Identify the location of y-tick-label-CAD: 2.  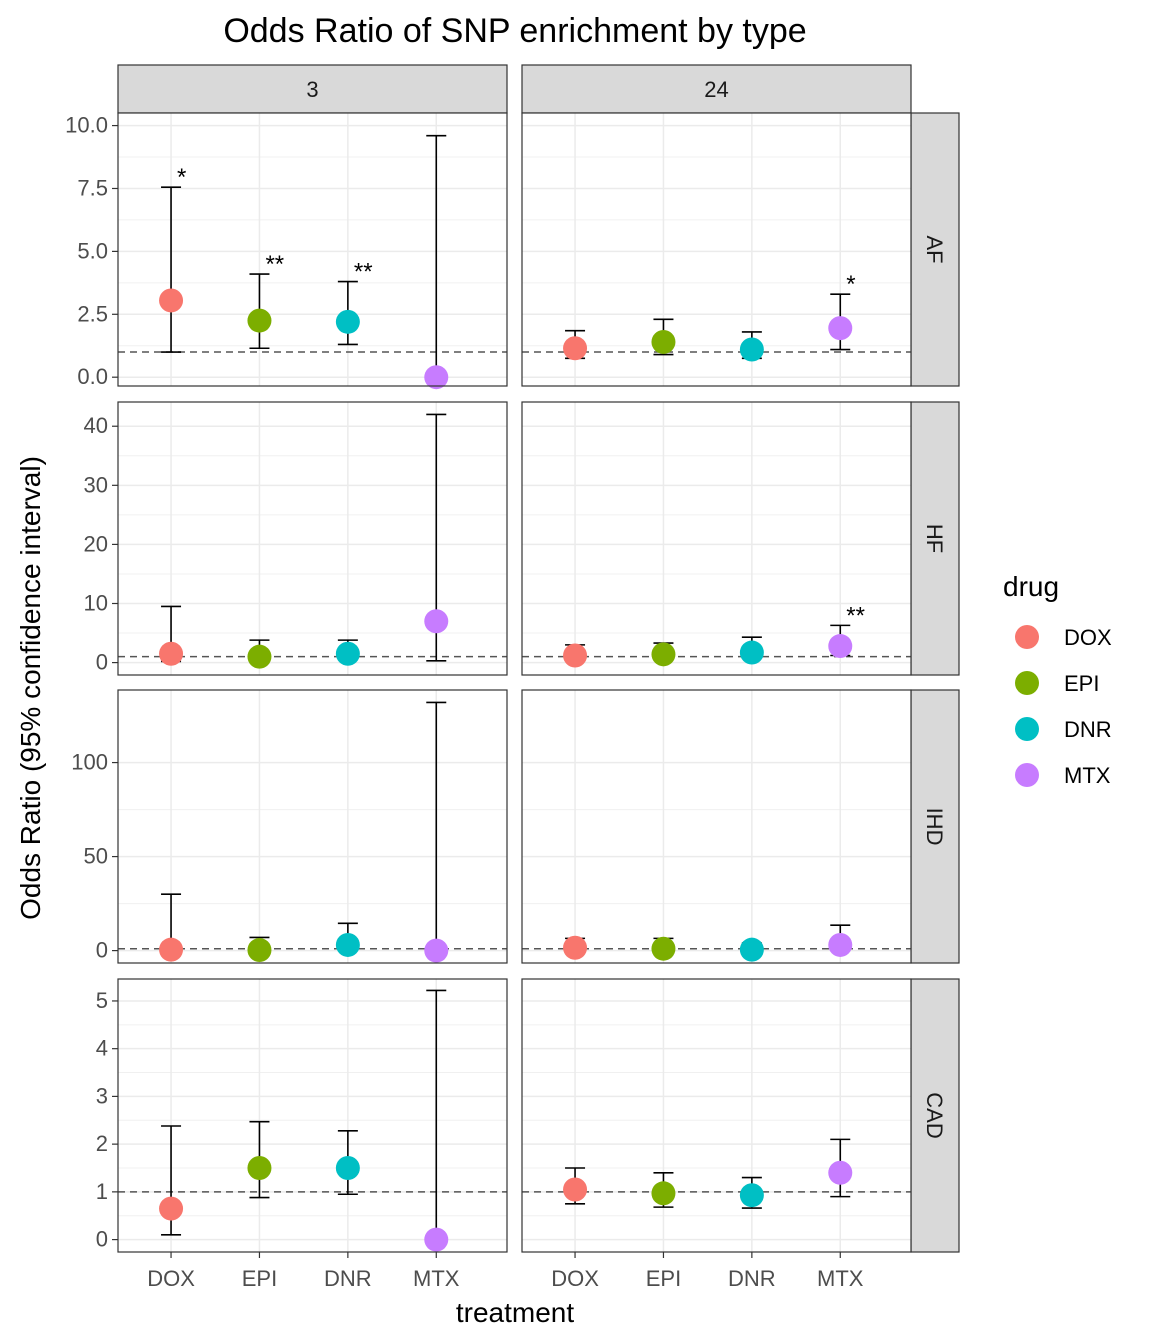
(102, 1143).